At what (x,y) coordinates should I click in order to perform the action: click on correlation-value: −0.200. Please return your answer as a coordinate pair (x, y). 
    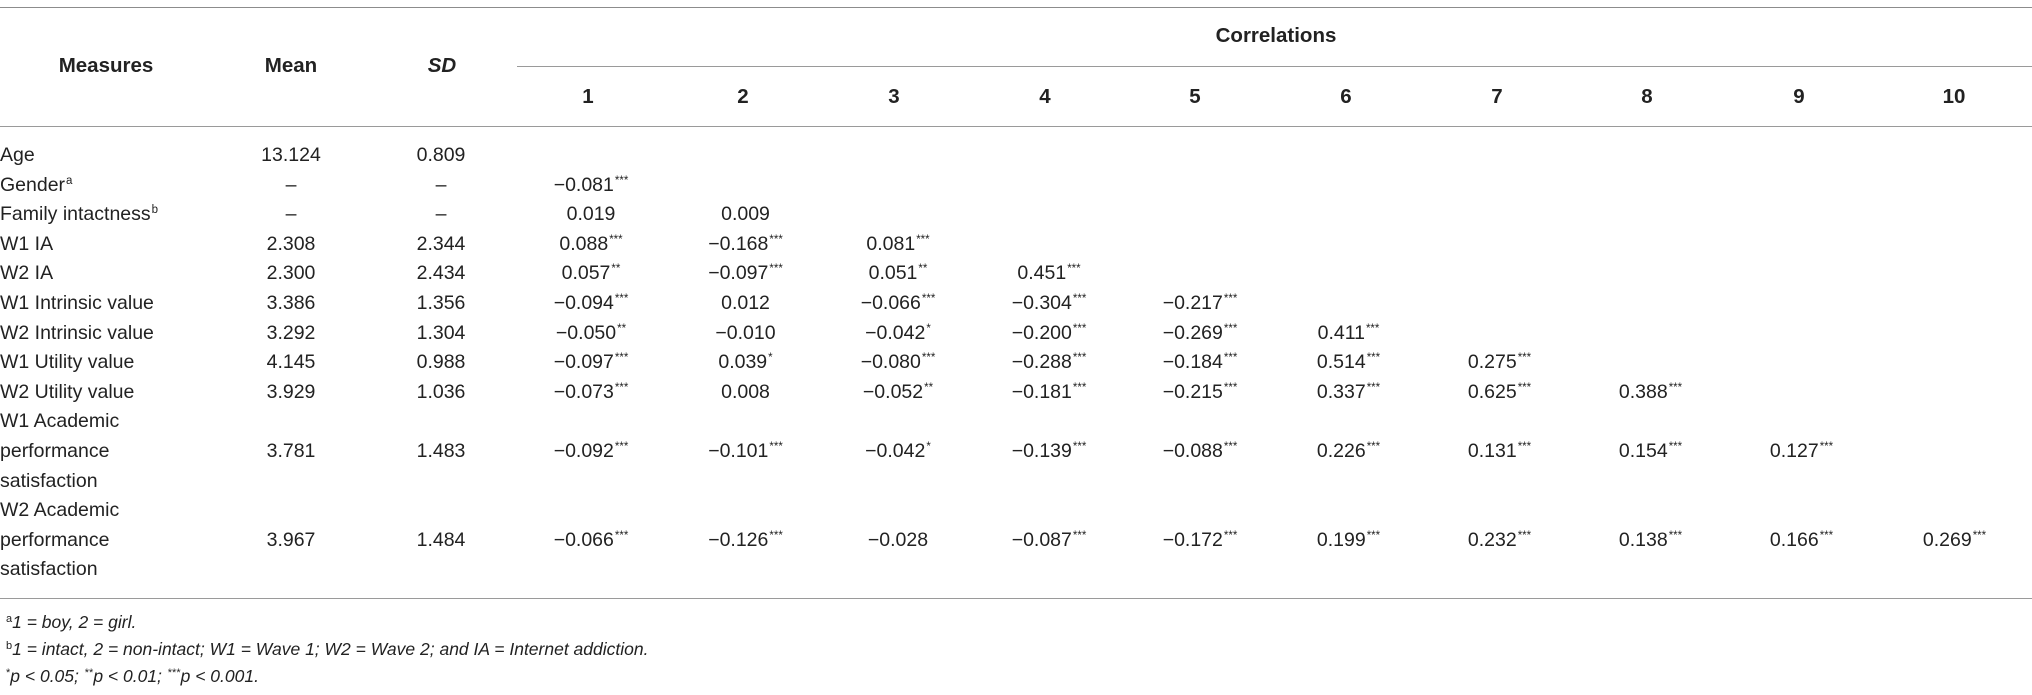
    Looking at the image, I should click on (1041, 332).